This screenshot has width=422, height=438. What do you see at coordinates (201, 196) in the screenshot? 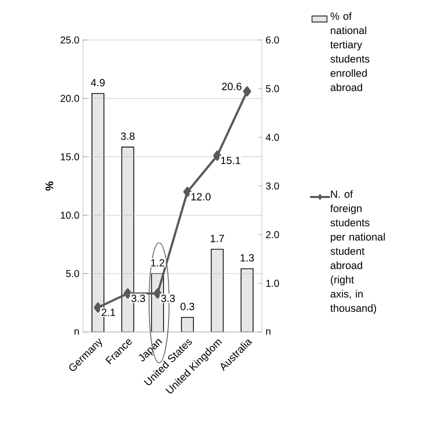
I see `data-label: 12.0` at bounding box center [201, 196].